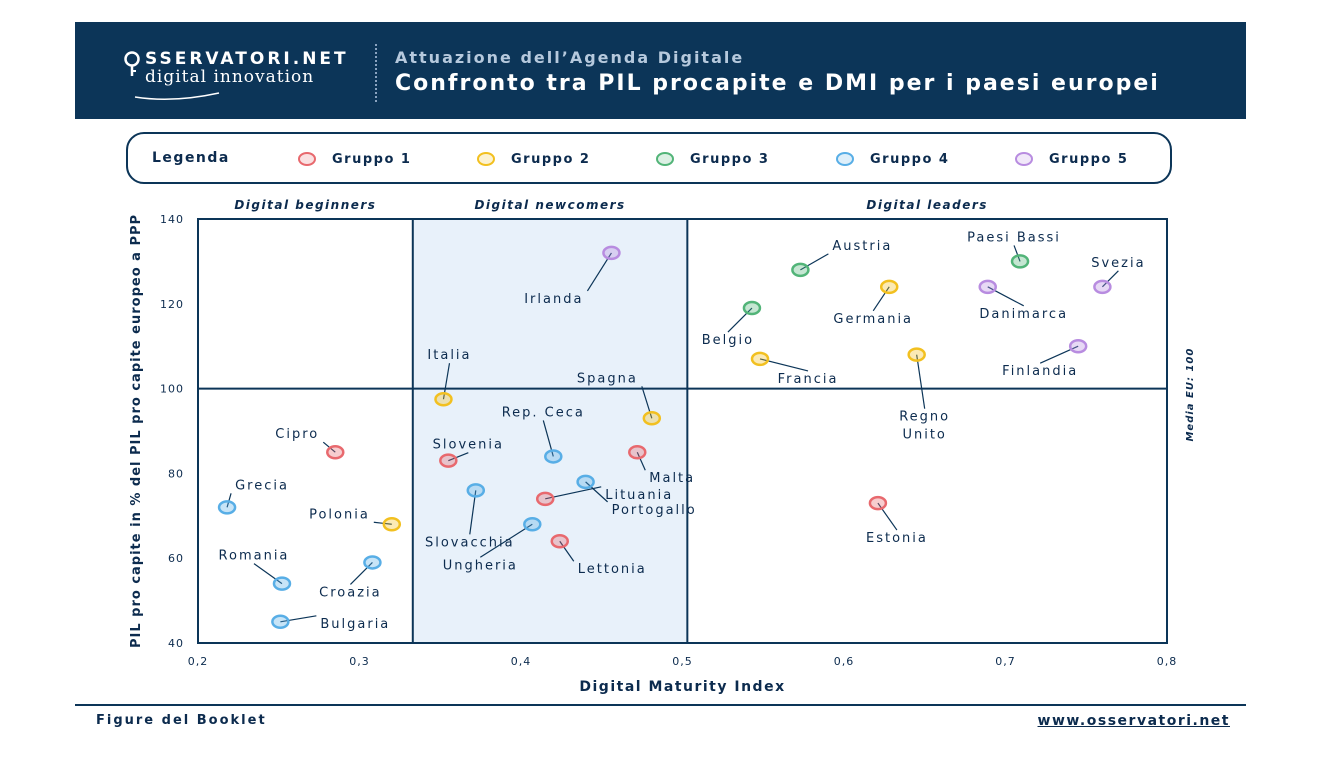  I want to click on legend-label: Gruppo 2, so click(551, 159).